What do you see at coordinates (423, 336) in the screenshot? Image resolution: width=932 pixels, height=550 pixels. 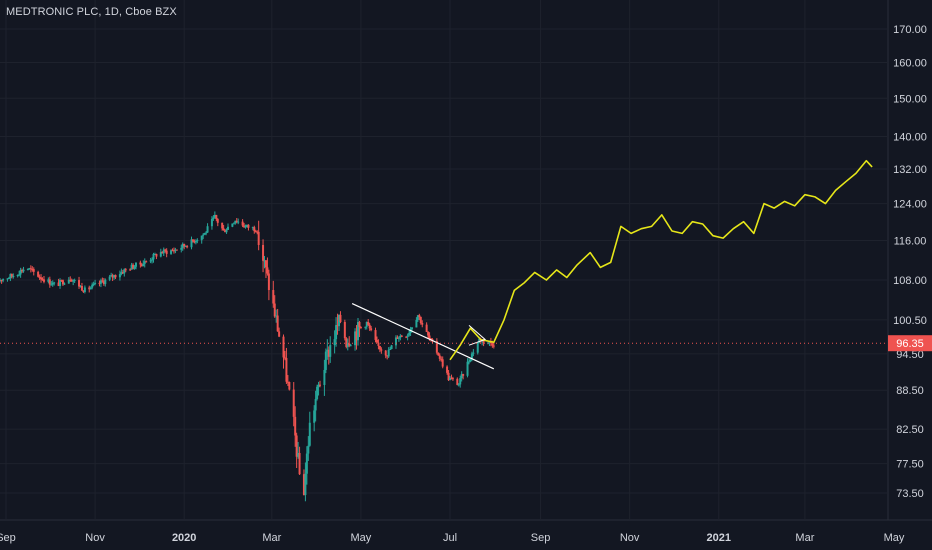 I see `trendline` at bounding box center [423, 336].